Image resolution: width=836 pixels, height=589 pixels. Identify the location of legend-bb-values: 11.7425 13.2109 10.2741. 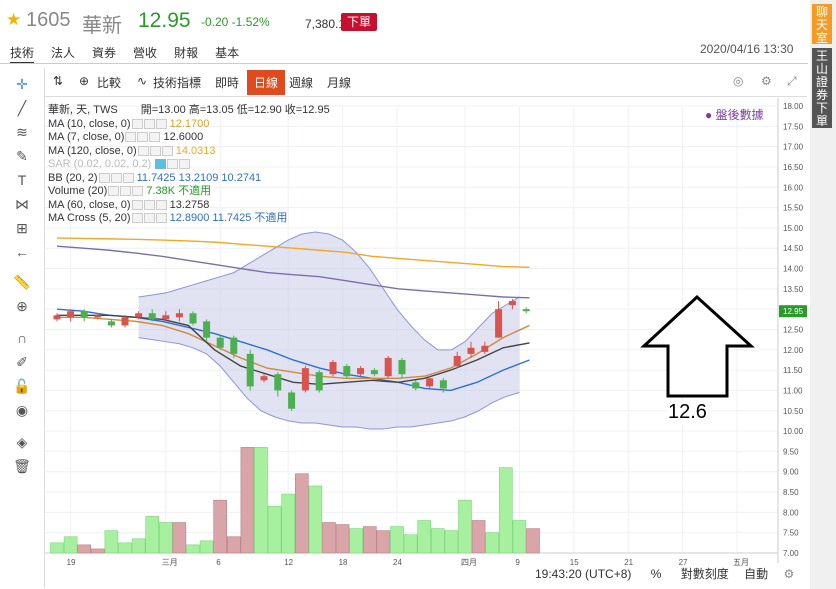
(199, 177).